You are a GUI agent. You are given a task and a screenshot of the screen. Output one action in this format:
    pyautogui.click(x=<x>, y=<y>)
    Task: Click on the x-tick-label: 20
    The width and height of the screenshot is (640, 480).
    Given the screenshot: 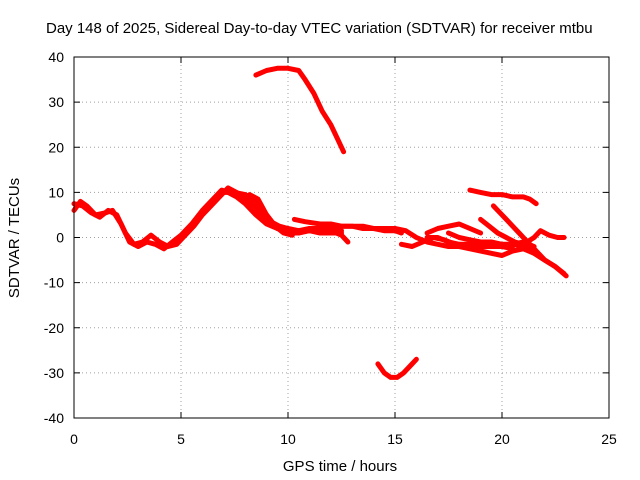 What is the action you would take?
    pyautogui.click(x=502, y=439)
    